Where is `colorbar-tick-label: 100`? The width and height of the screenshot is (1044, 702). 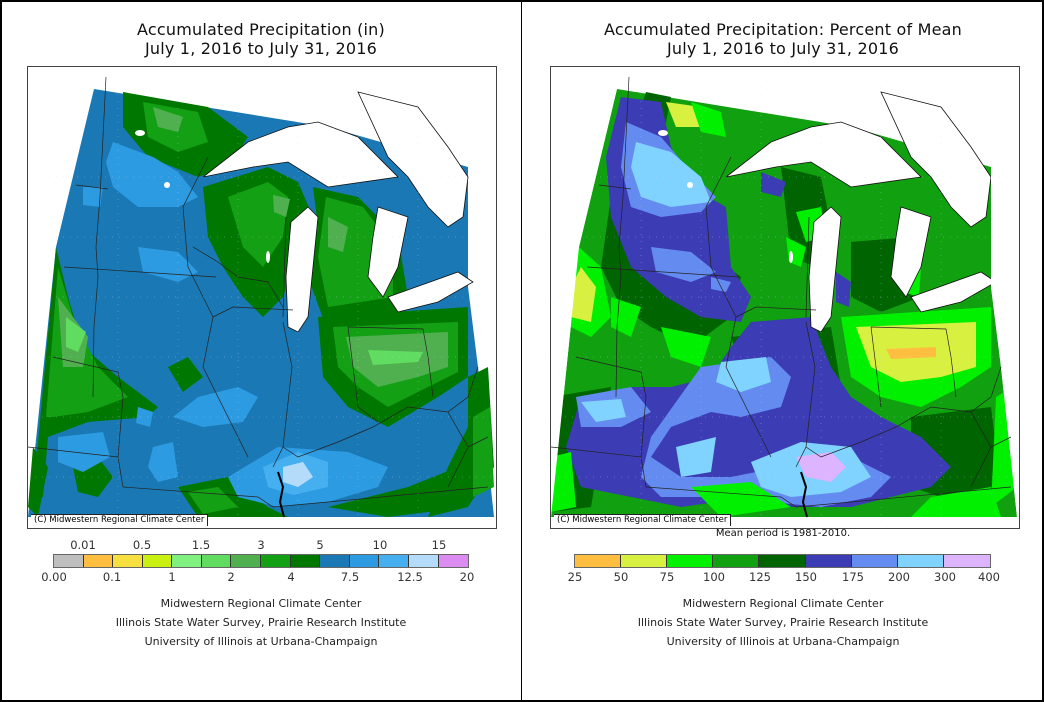 colorbar-tick-label: 100 is located at coordinates (714, 577).